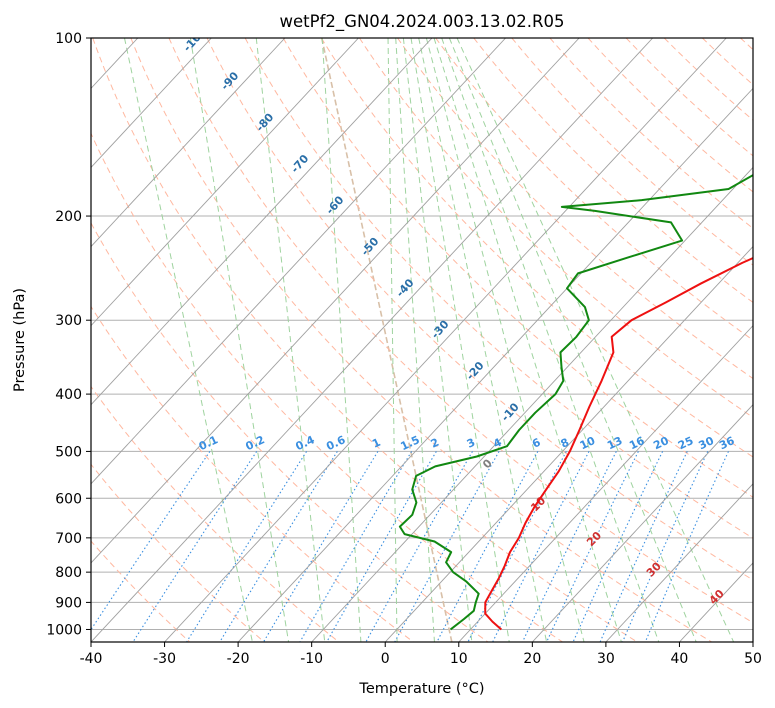  Describe the element at coordinates (385, 659) in the screenshot. I see `x-tick-label: 0` at that location.